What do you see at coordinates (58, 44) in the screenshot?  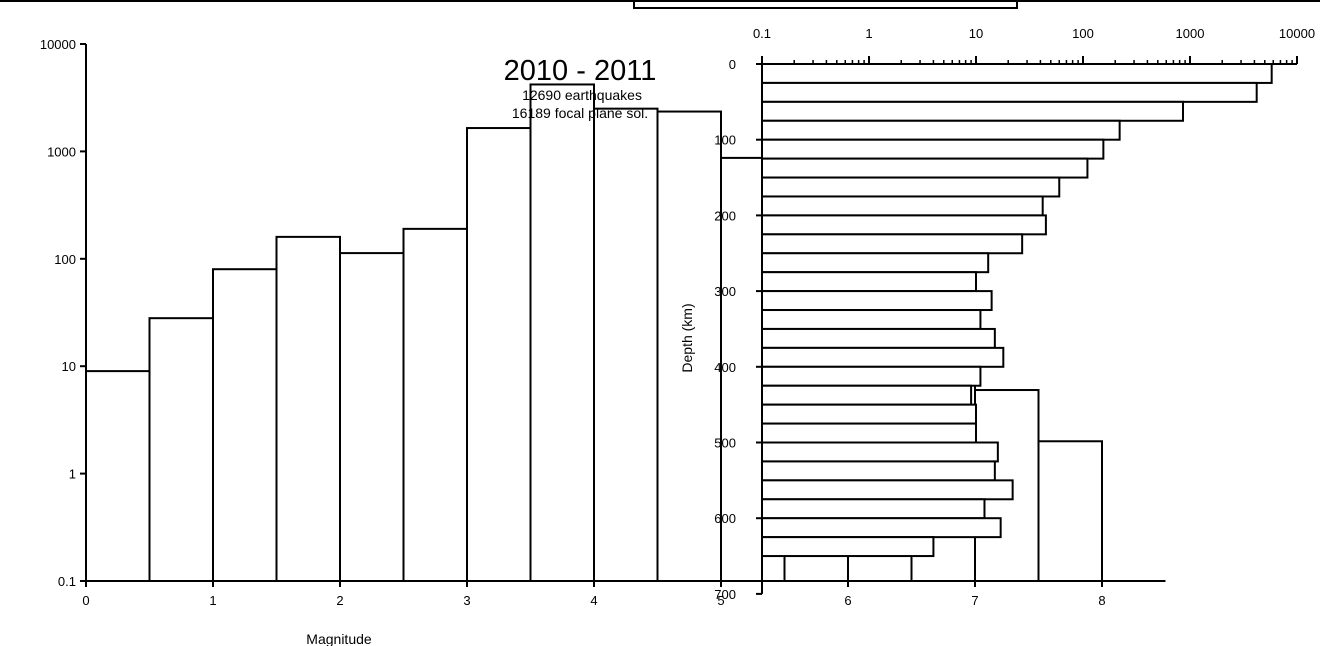 I see `y-tick-label: 10000` at bounding box center [58, 44].